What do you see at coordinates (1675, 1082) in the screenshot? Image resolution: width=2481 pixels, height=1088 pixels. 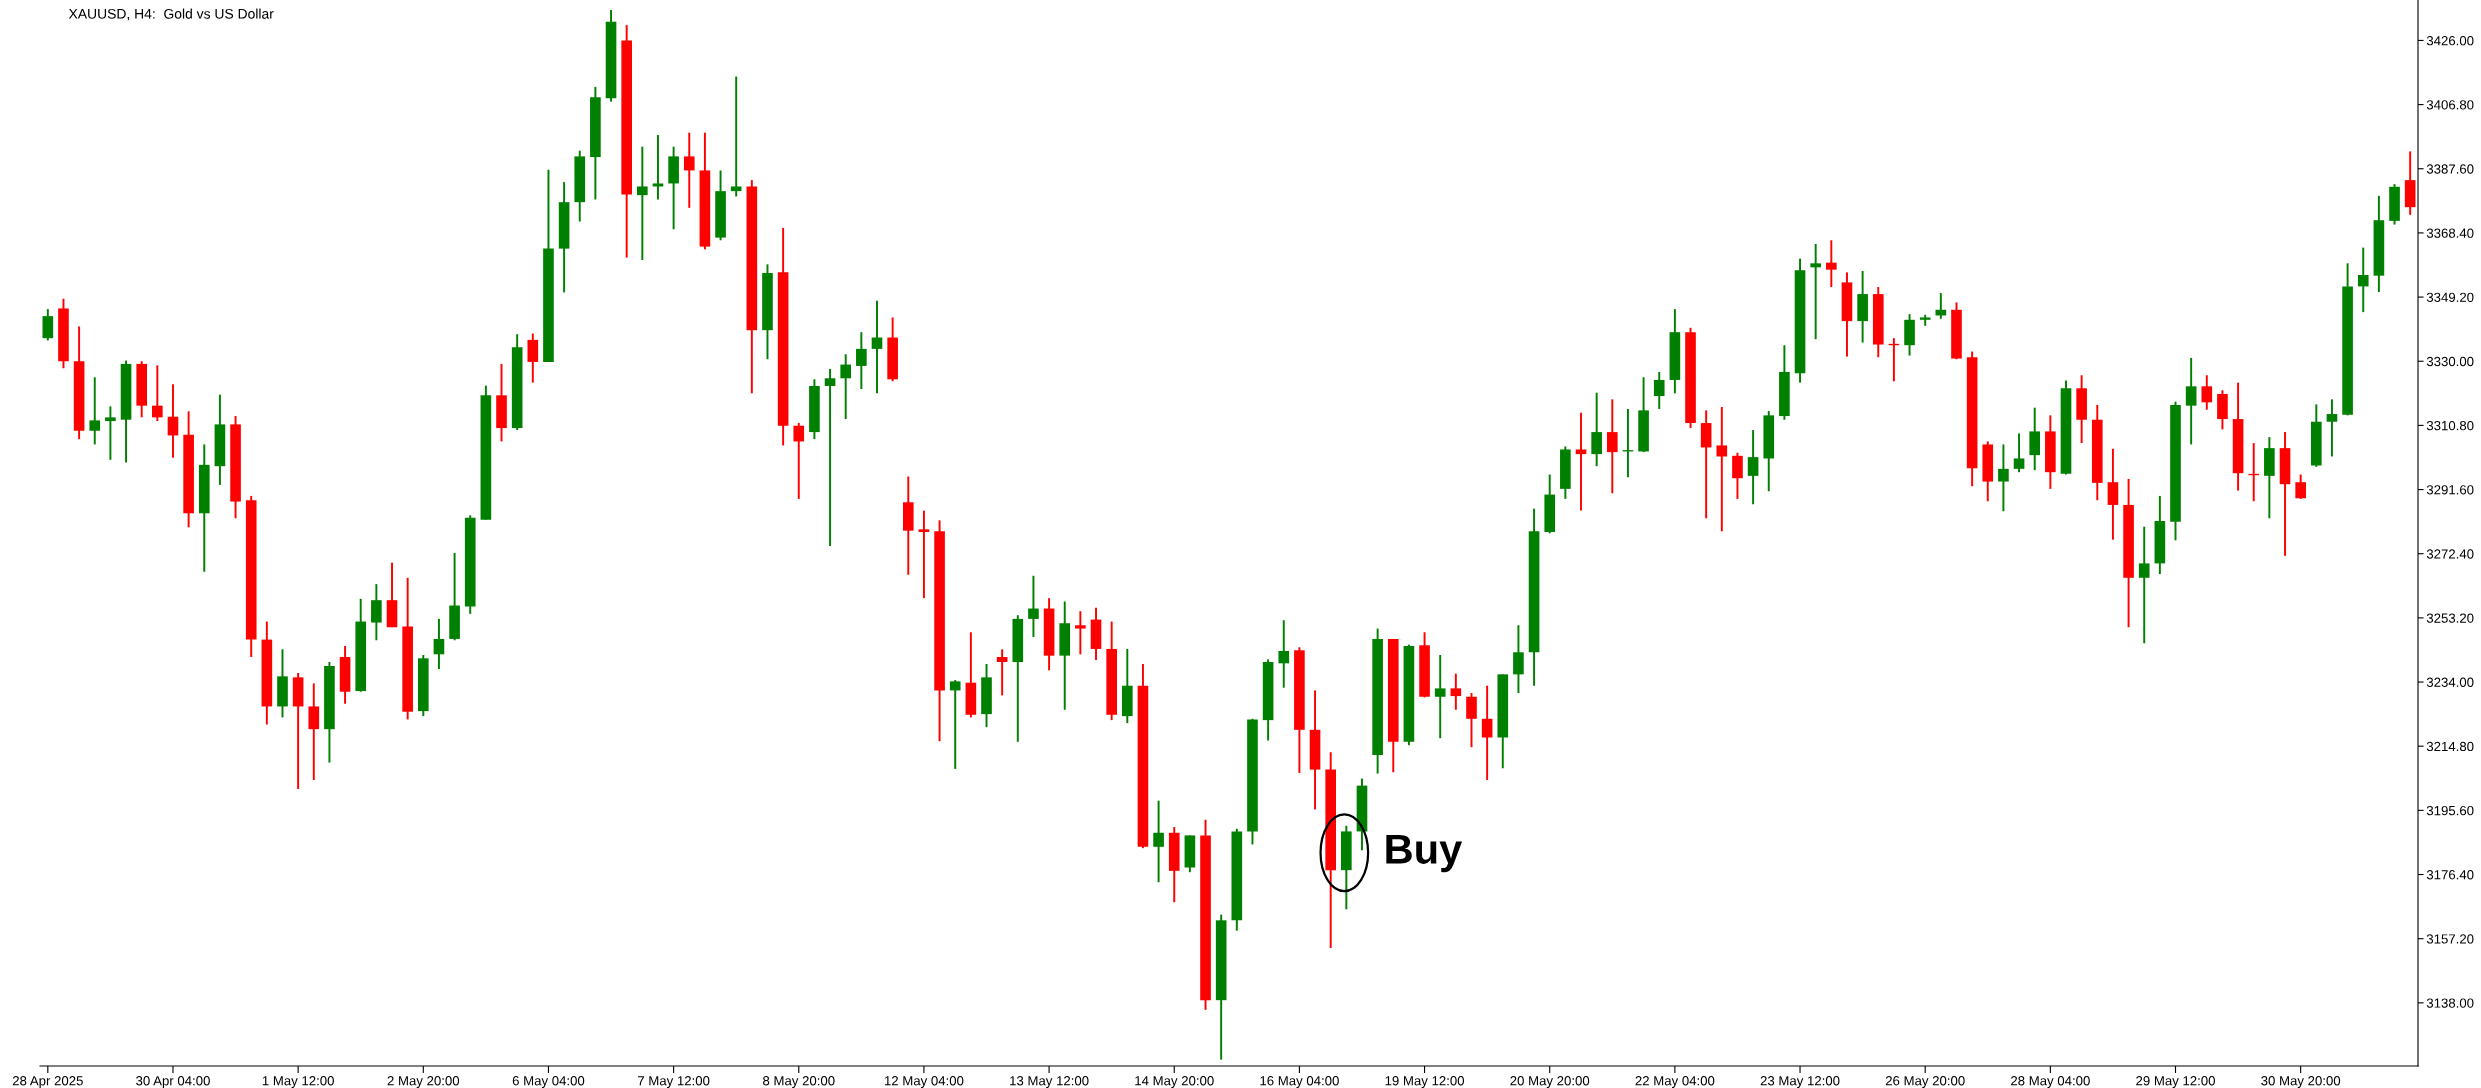 I see `x-tick-label: 22 May 04:00` at bounding box center [1675, 1082].